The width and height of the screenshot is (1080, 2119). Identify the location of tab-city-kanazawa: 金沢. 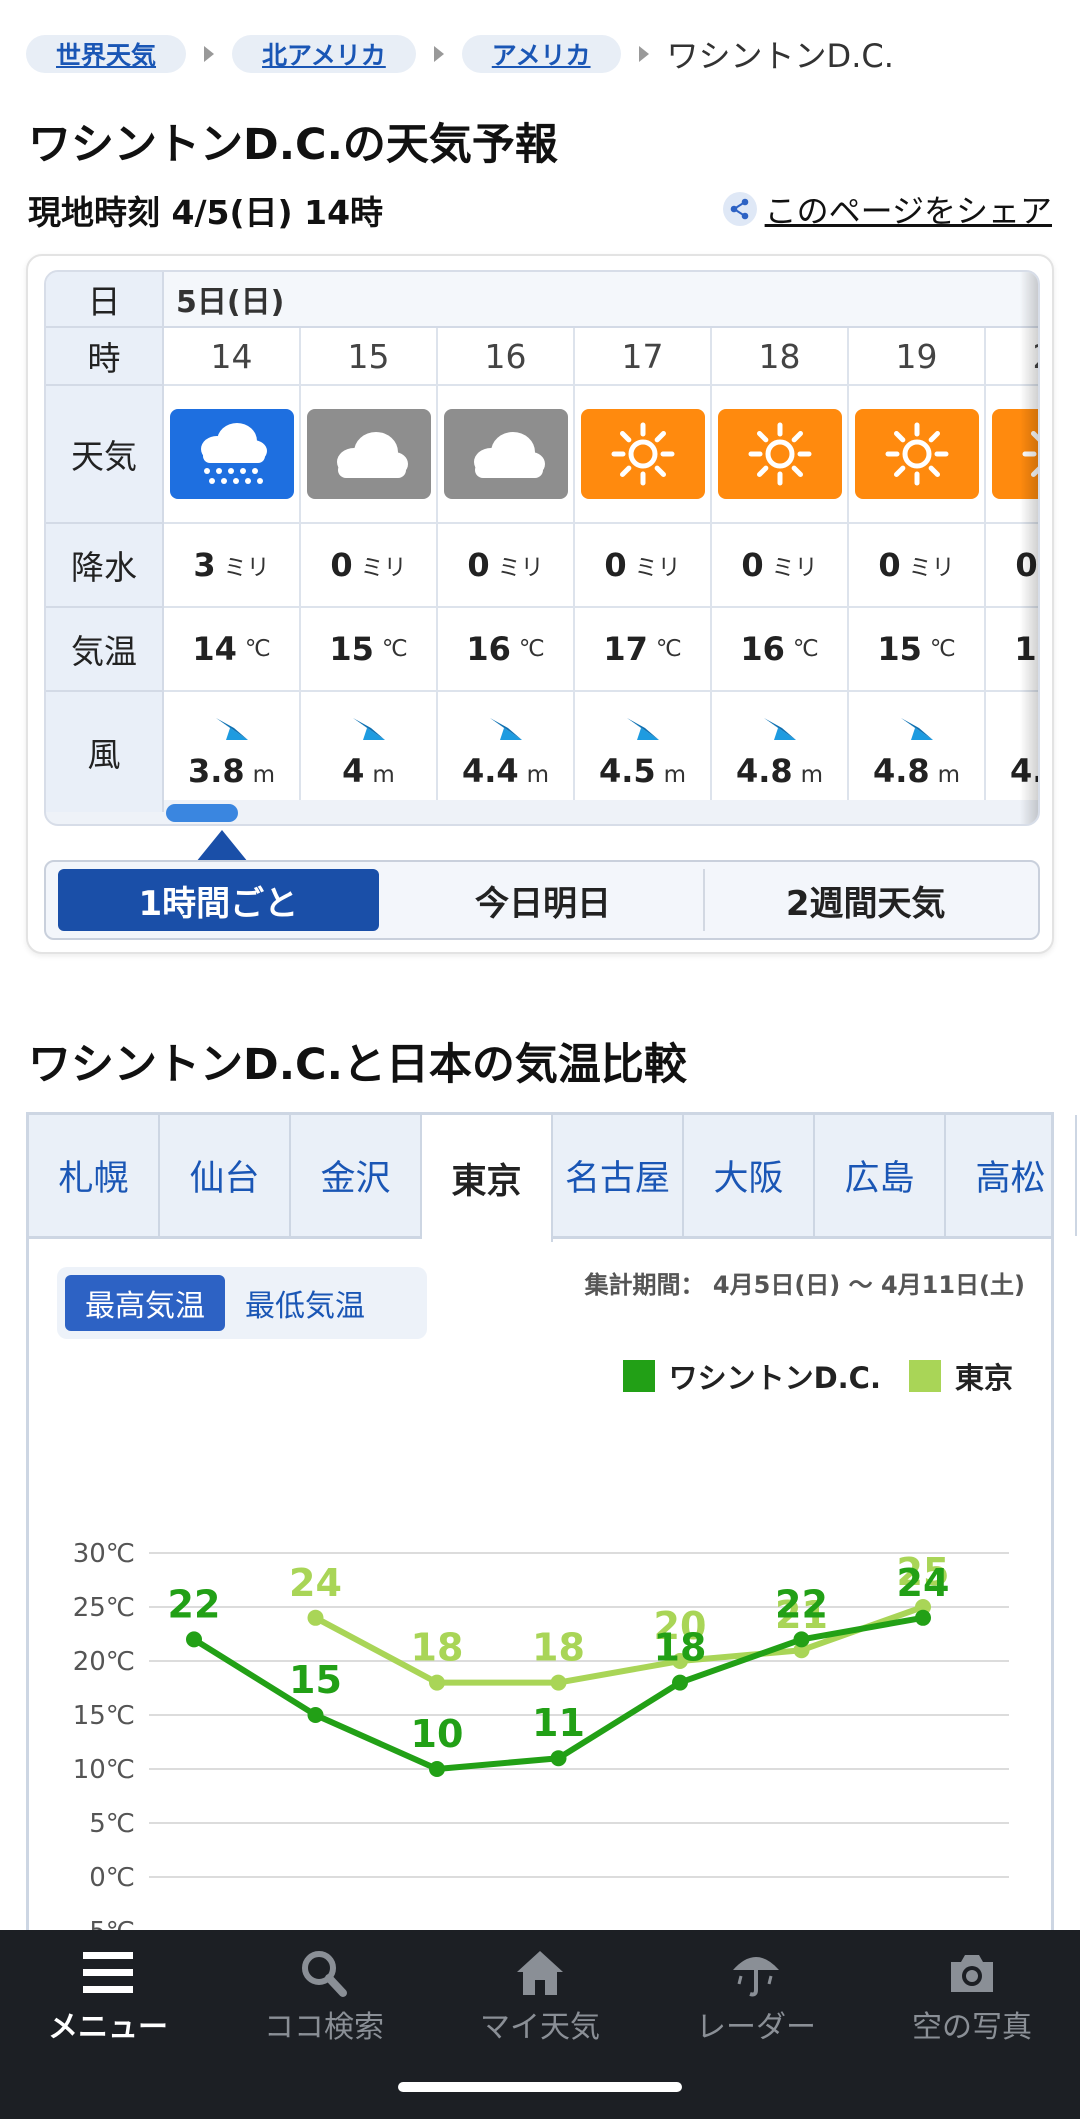
(356, 1175).